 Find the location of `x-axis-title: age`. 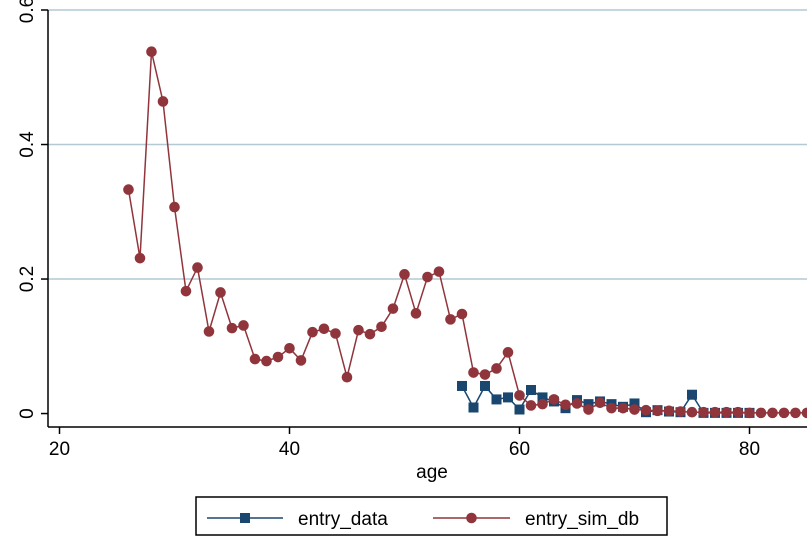

x-axis-title: age is located at coordinates (432, 472).